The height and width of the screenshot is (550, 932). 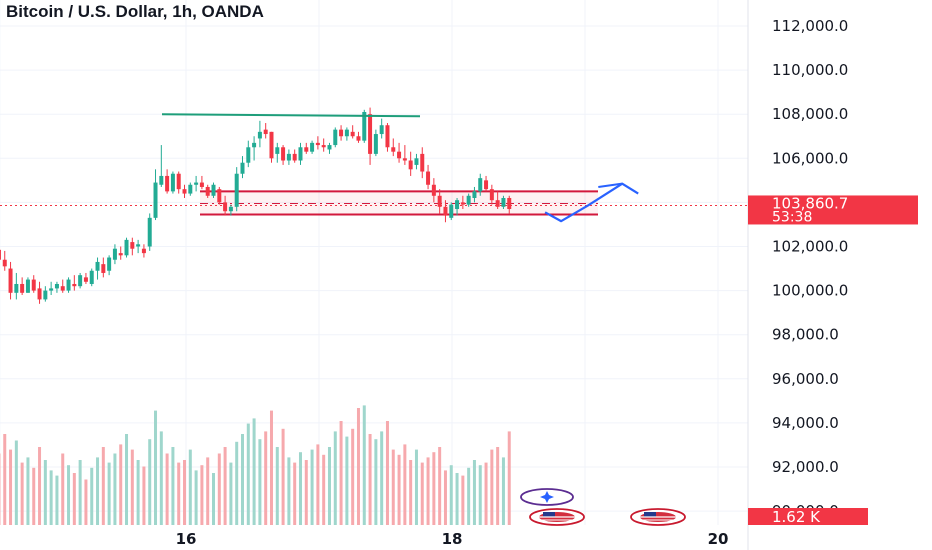 What do you see at coordinates (452, 539) in the screenshot?
I see `time-axis: 16 18 20` at bounding box center [452, 539].